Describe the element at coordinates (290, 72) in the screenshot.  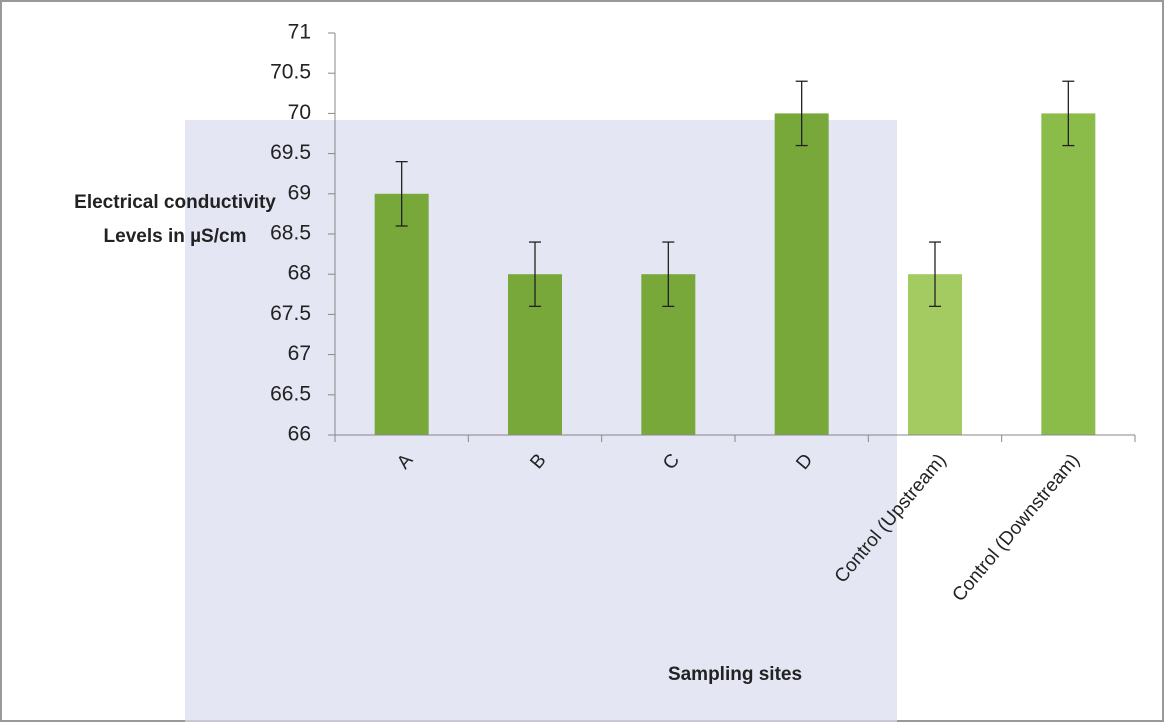
I see `y-tick-label: 70.5` at that location.